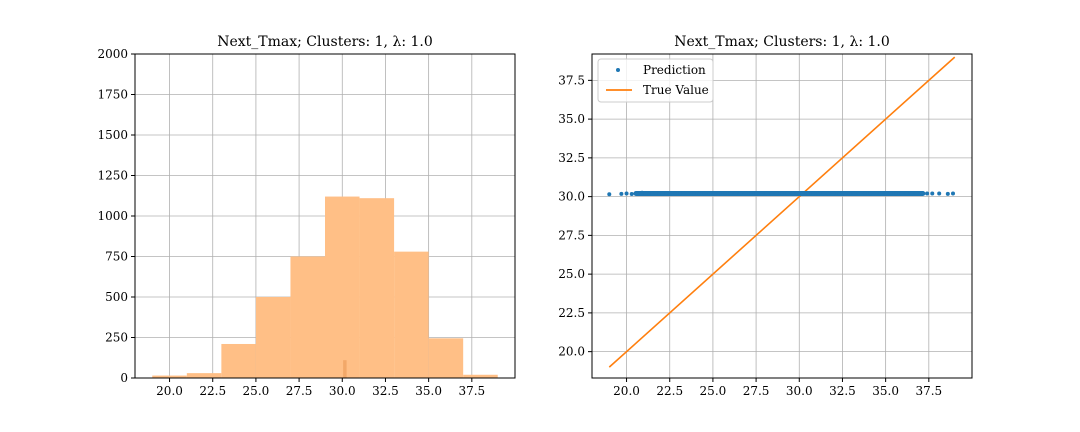 Image resolution: width=1080 pixels, height=432 pixels. What do you see at coordinates (618, 70) in the screenshot?
I see `legend-prediction-marker` at bounding box center [618, 70].